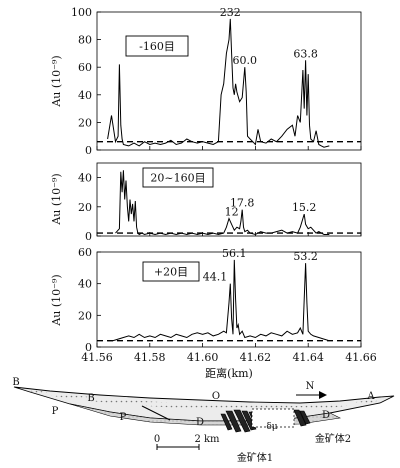  I want to click on panel-1-y-axis-label: Au (10⁻⁹), so click(56, 81).